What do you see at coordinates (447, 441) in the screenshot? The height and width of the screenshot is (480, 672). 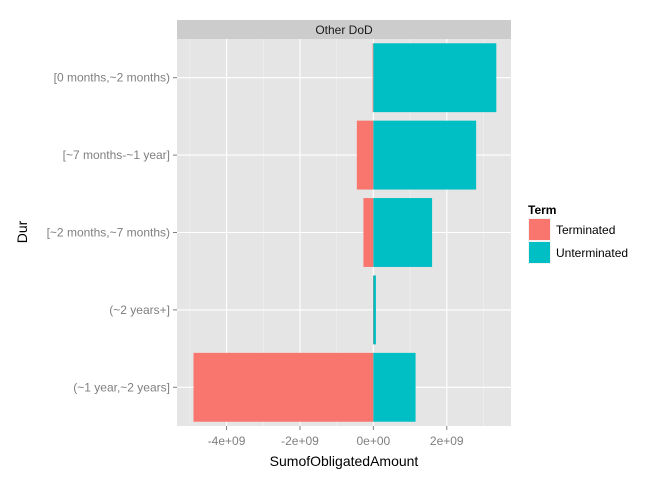 I see `x-tick-label: 2e+09` at bounding box center [447, 441].